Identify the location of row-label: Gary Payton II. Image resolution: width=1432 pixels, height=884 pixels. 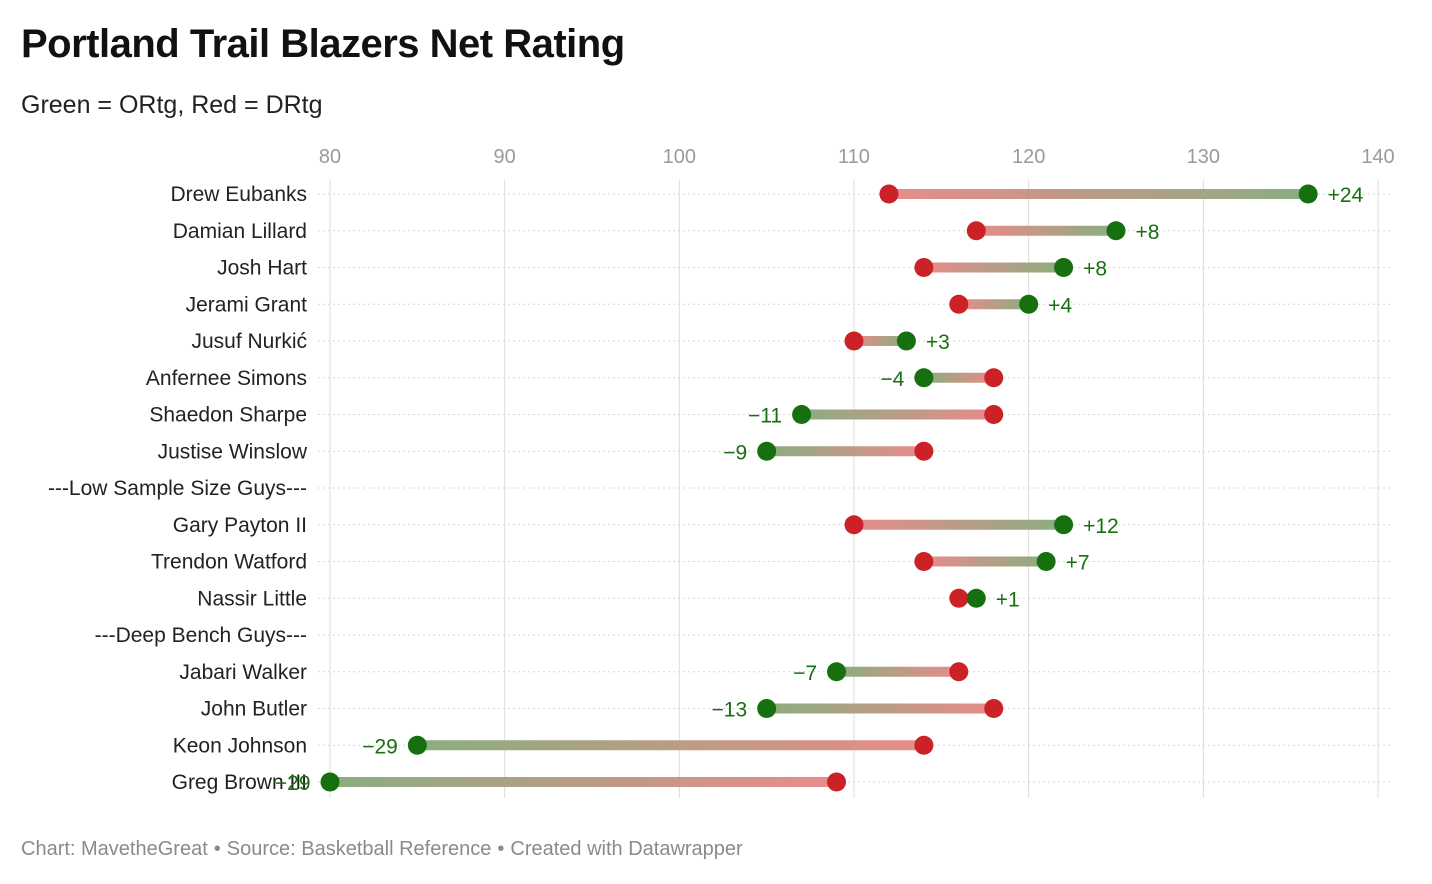
(240, 525).